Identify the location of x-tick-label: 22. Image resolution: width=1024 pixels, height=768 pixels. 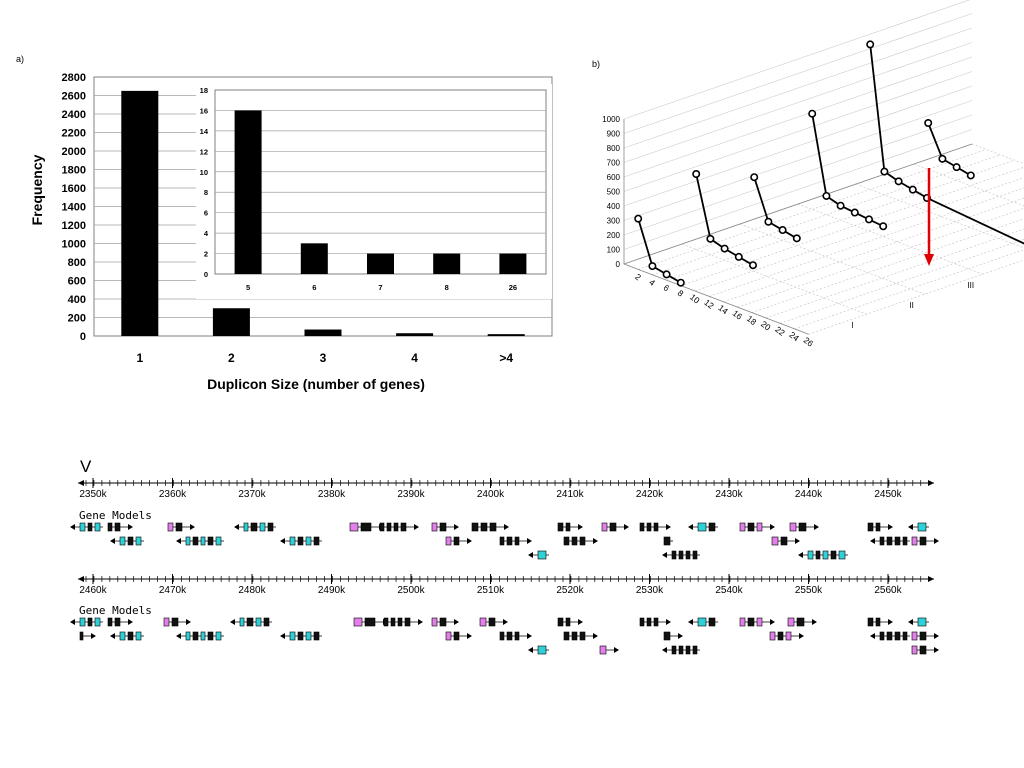
(780, 331).